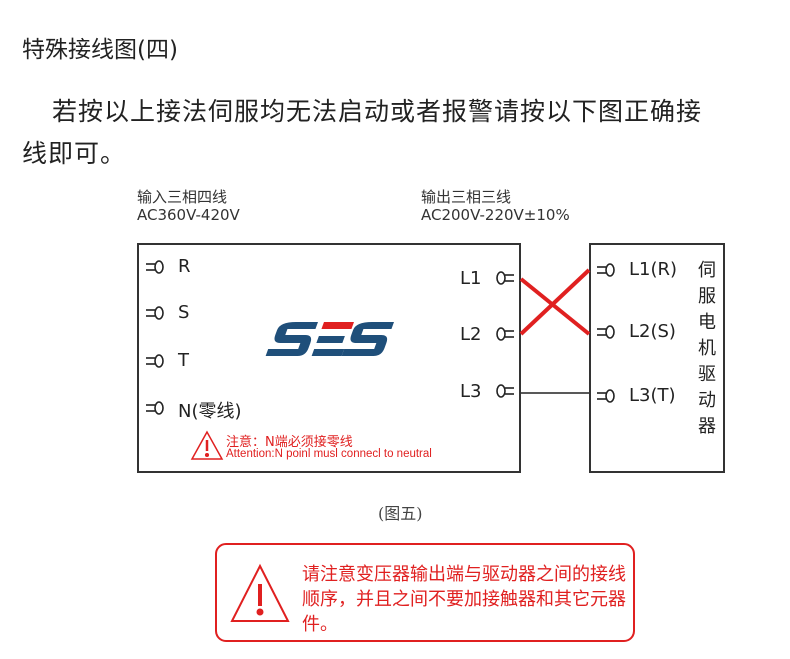 This screenshot has width=790, height=659. What do you see at coordinates (652, 395) in the screenshot?
I see `driver-terminal-l3t: L3(T)` at bounding box center [652, 395].